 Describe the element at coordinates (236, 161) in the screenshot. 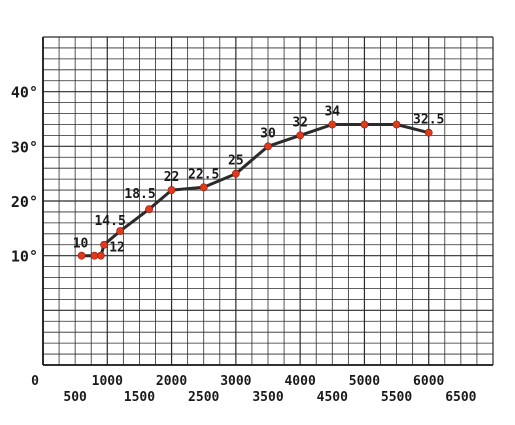

I see `data-label: 25` at that location.